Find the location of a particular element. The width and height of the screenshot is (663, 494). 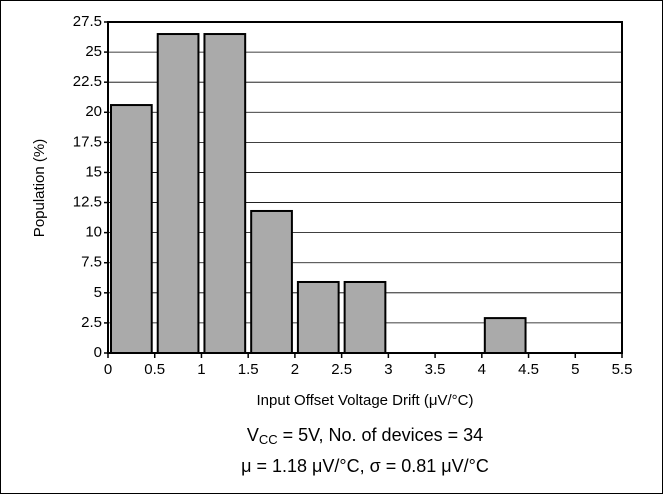

y-tick-label: 10 is located at coordinates (93, 232).